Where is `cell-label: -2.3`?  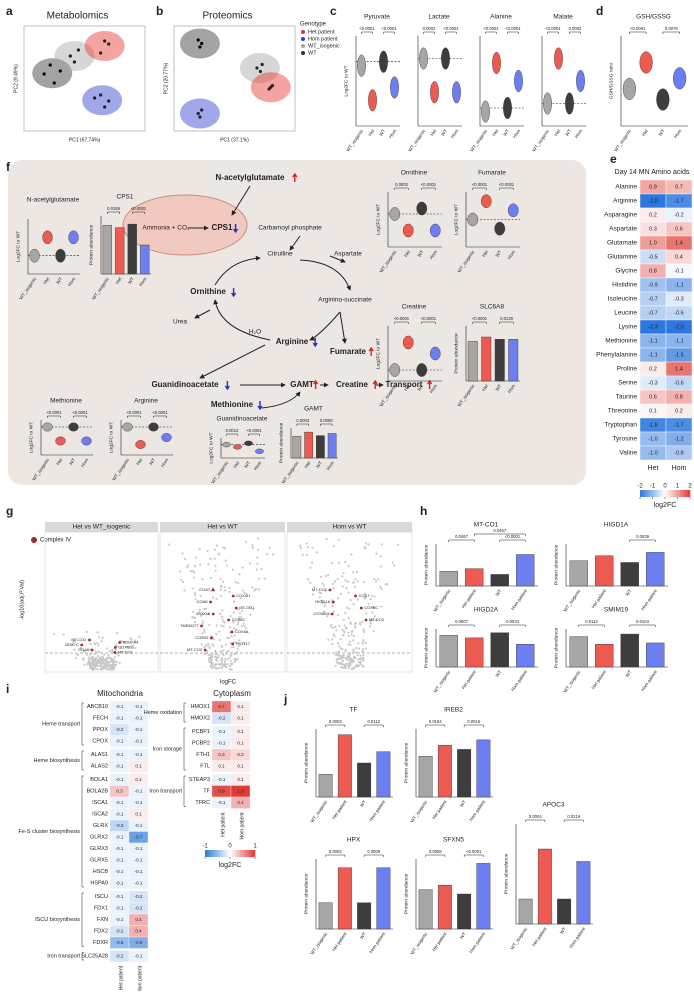
cell-label: -2.3 is located at coordinates (652, 327).